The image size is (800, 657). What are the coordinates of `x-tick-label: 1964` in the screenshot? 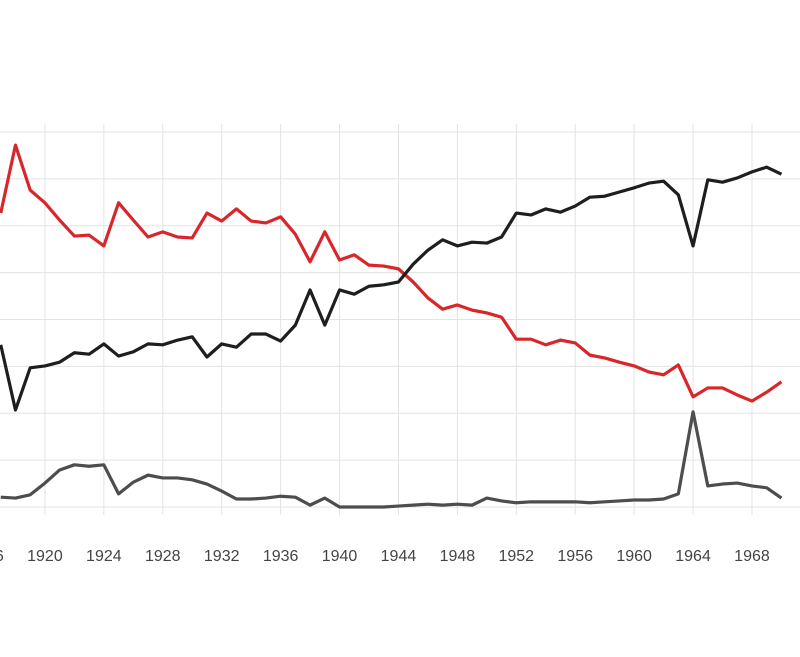 It's located at (693, 556).